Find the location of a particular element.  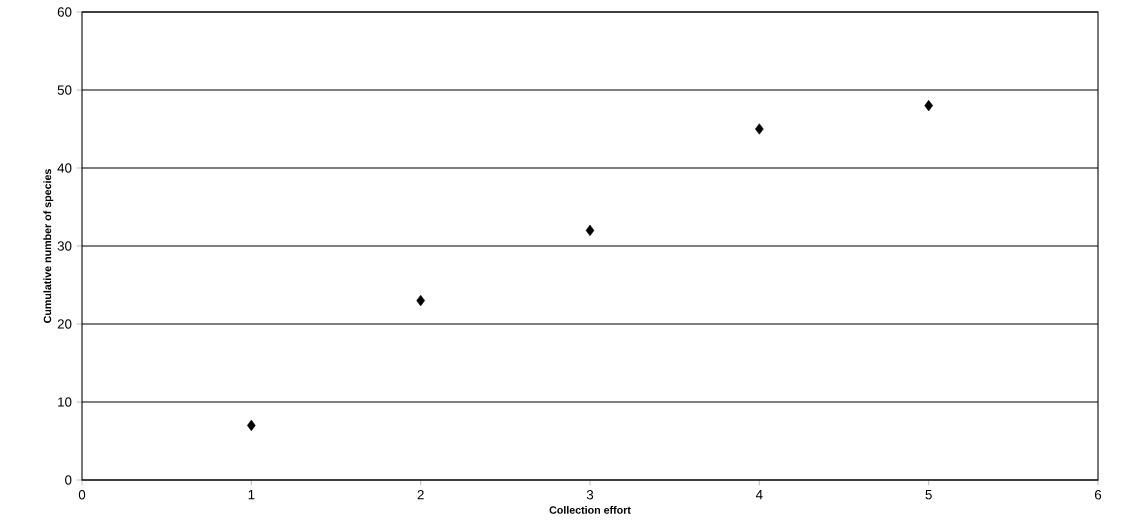

y-tick-label: 60 is located at coordinates (64, 12).